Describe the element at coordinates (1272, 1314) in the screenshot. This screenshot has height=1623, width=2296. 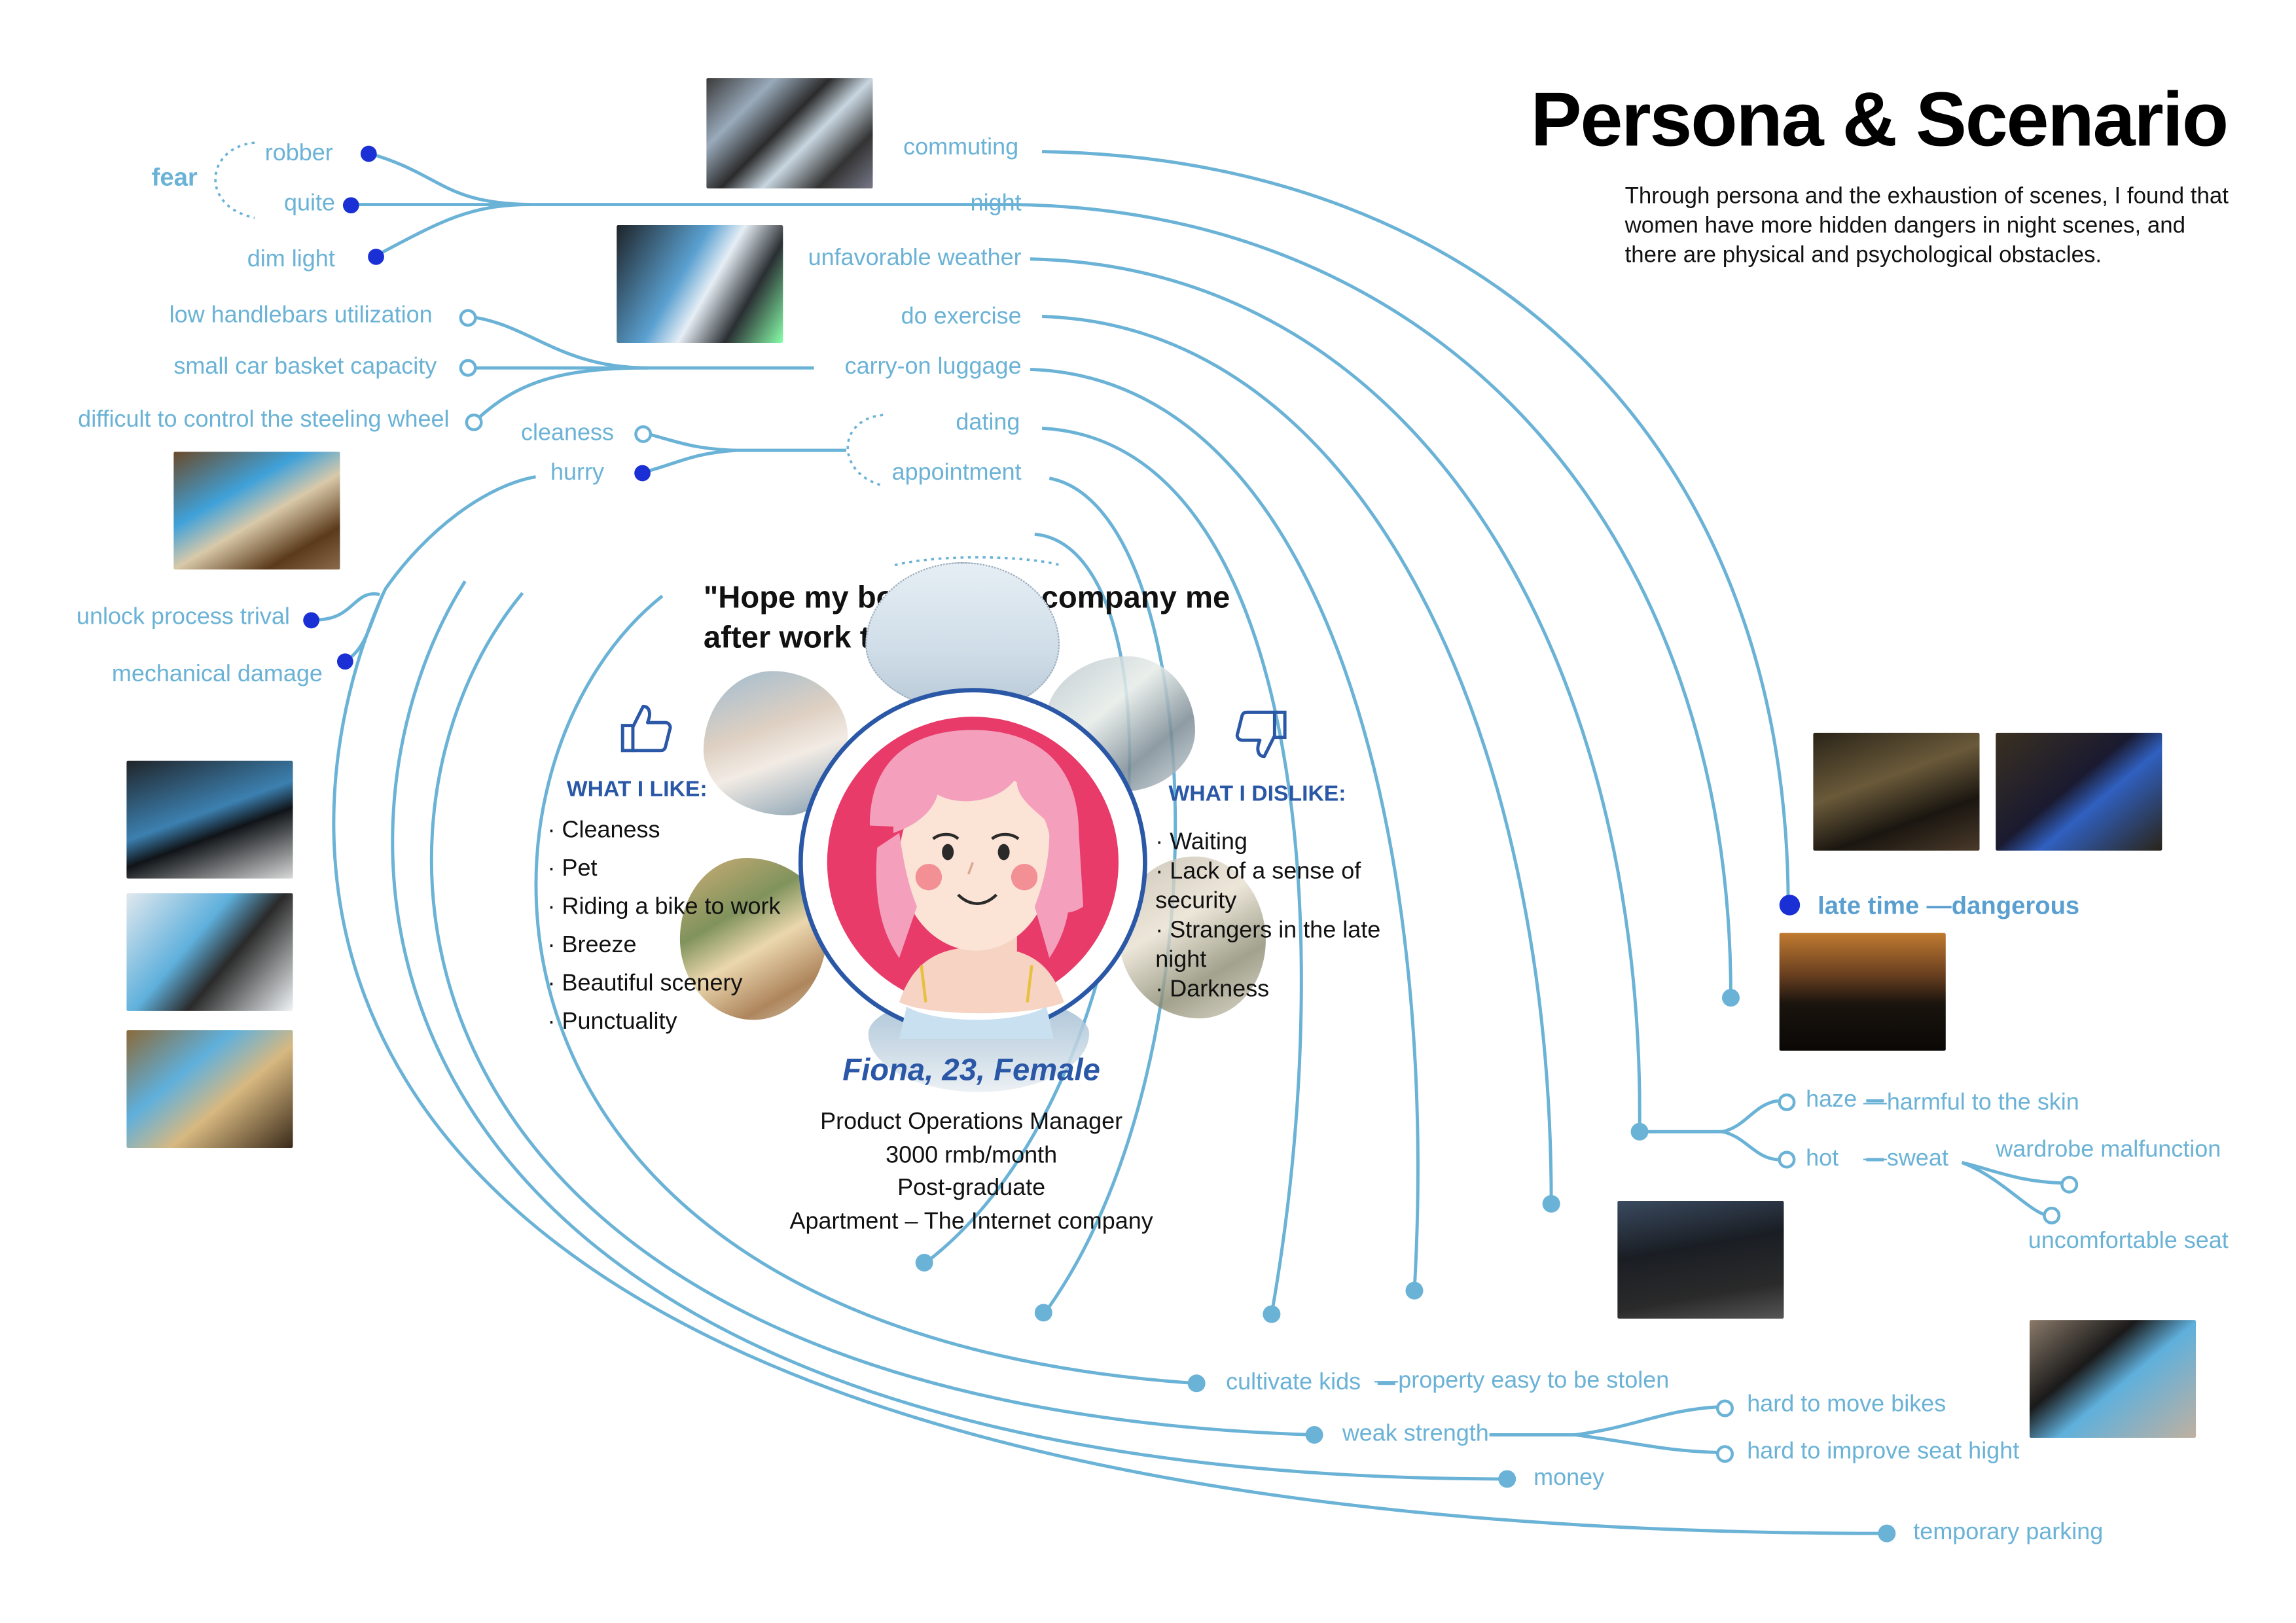
I see `dot-dating` at that location.